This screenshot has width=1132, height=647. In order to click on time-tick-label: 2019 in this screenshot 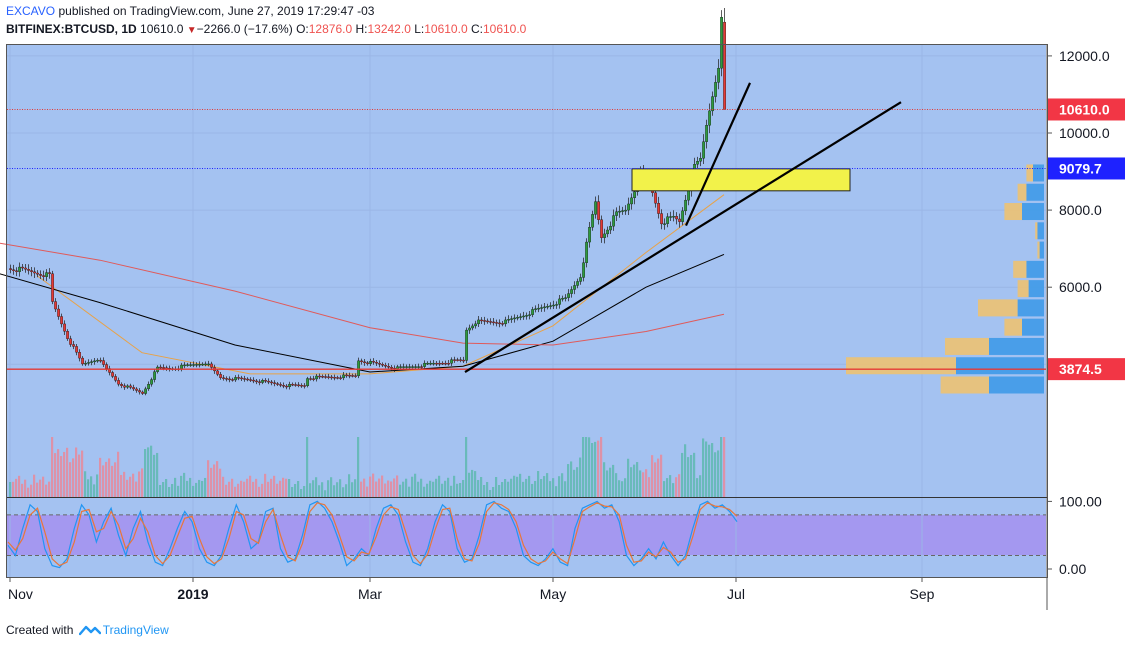, I will do `click(192, 594)`.